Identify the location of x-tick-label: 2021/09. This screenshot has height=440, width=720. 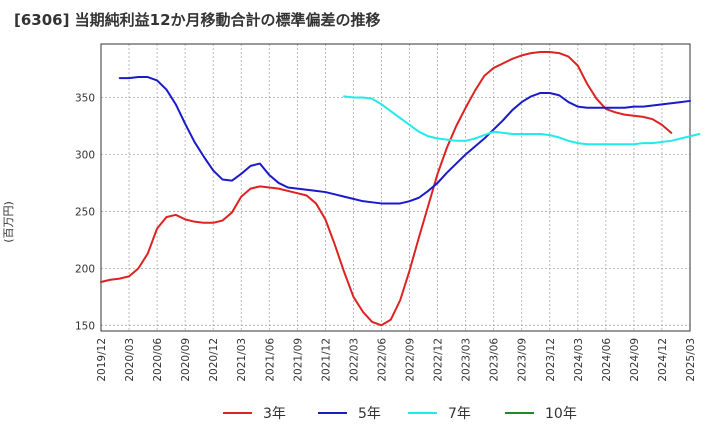
(298, 360).